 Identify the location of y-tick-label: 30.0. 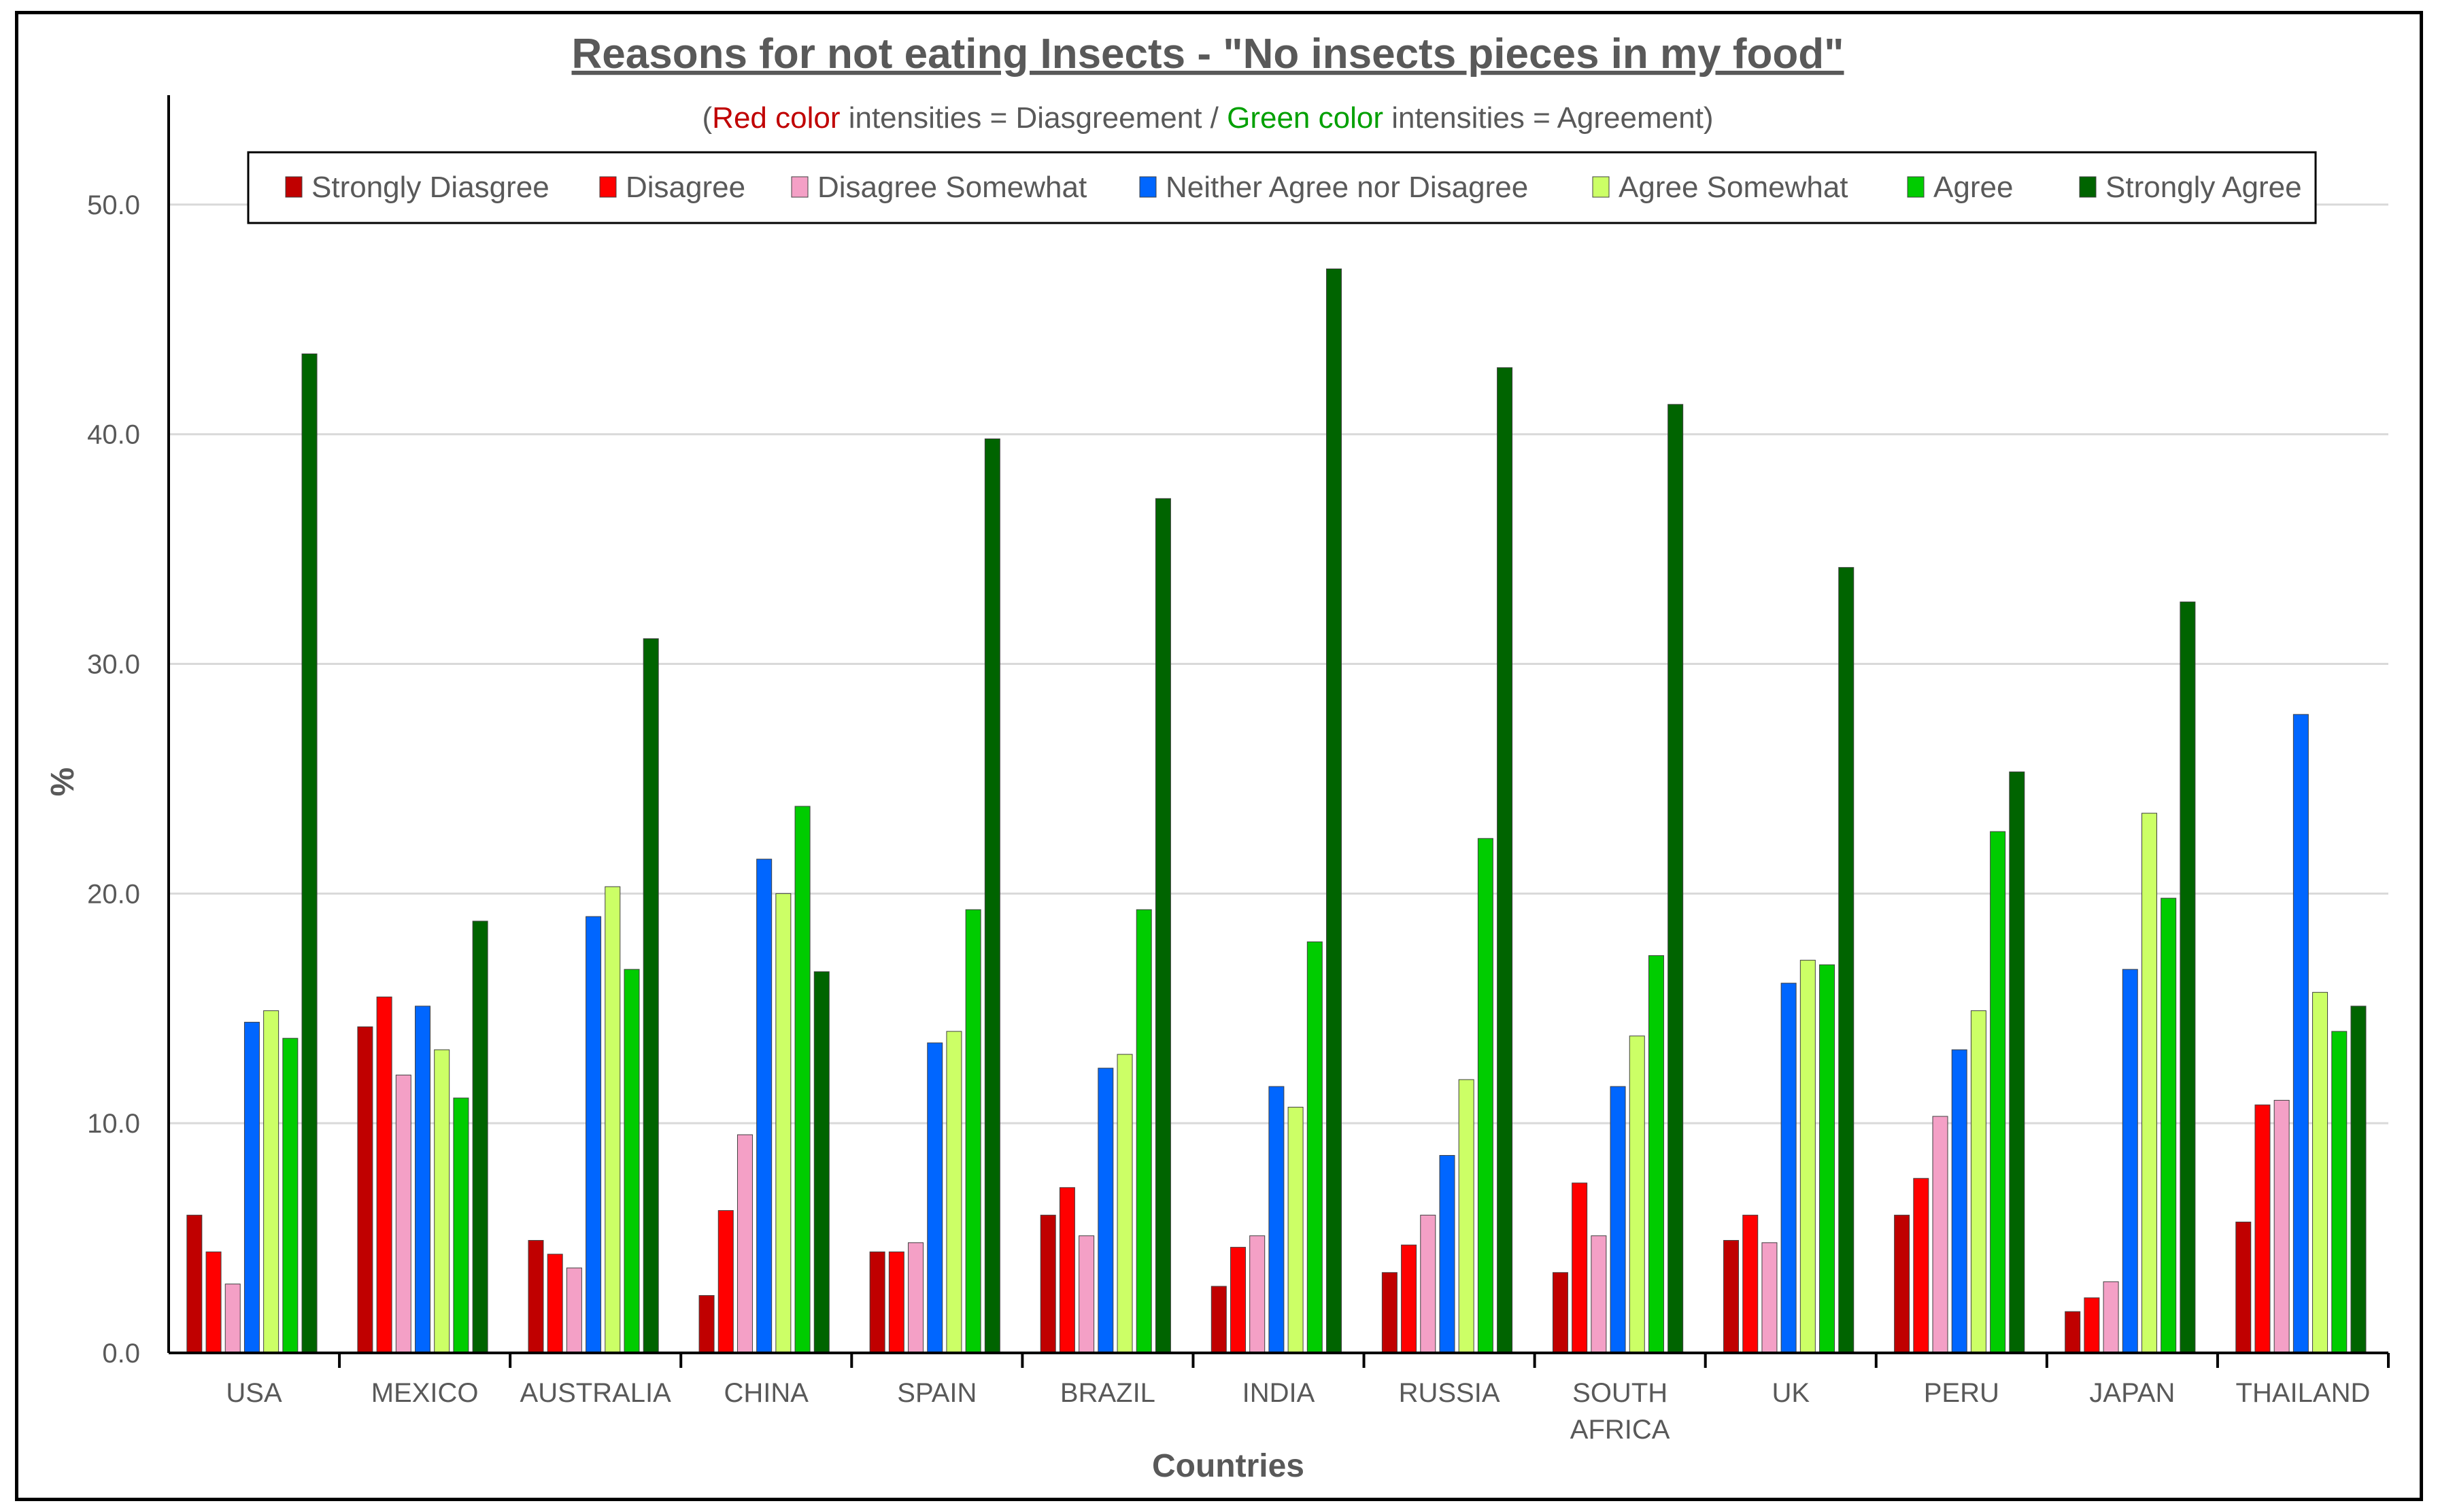
(113, 665).